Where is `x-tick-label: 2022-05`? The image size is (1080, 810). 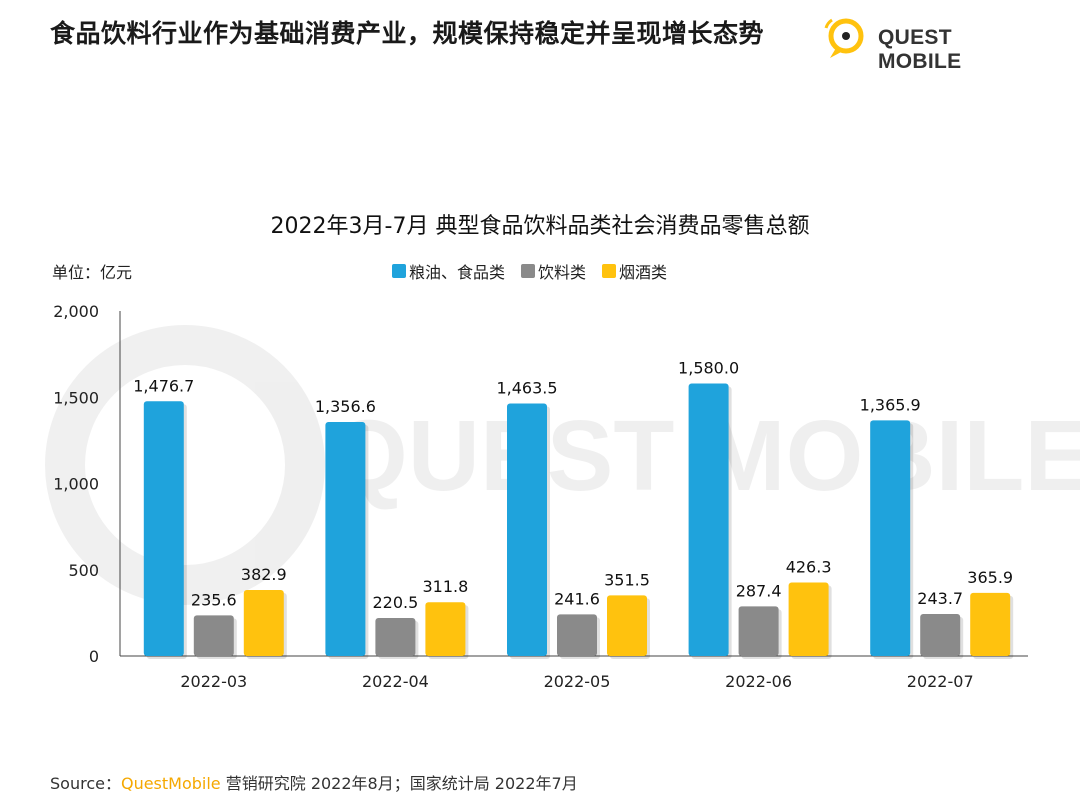
x-tick-label: 2022-05 is located at coordinates (577, 681).